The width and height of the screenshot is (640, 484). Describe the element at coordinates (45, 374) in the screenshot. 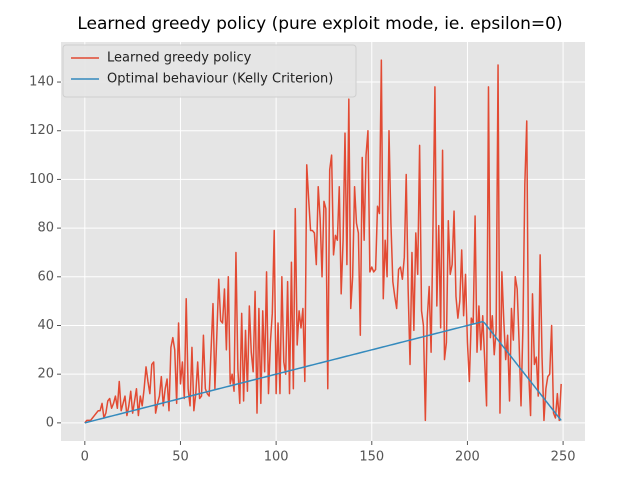

I see `y-tick-label: 20` at that location.